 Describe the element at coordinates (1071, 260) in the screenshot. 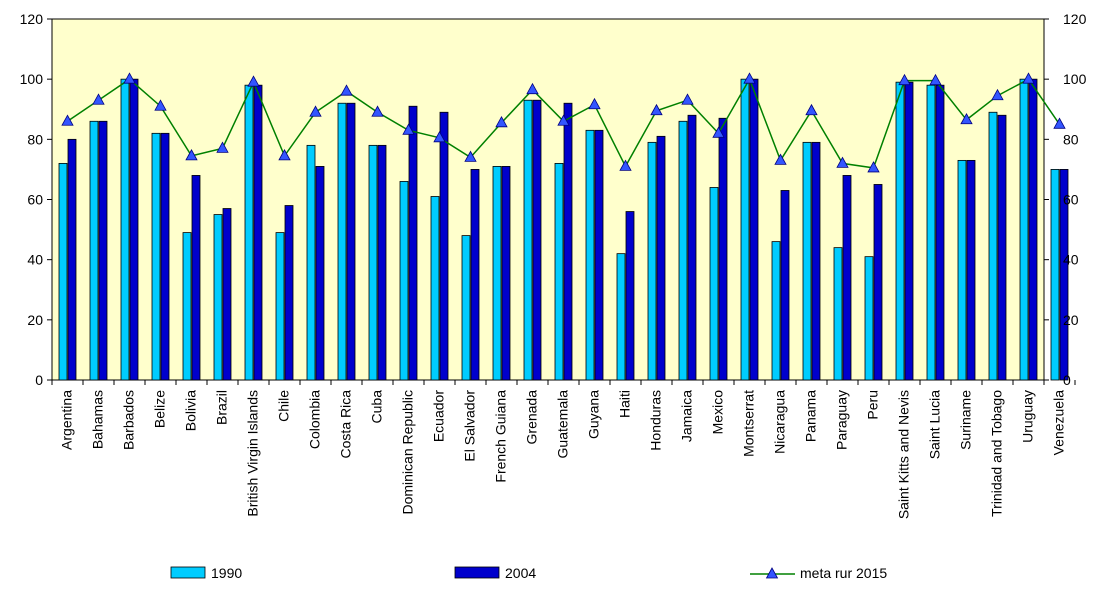

I see `right-y-tick-label: 40` at that location.